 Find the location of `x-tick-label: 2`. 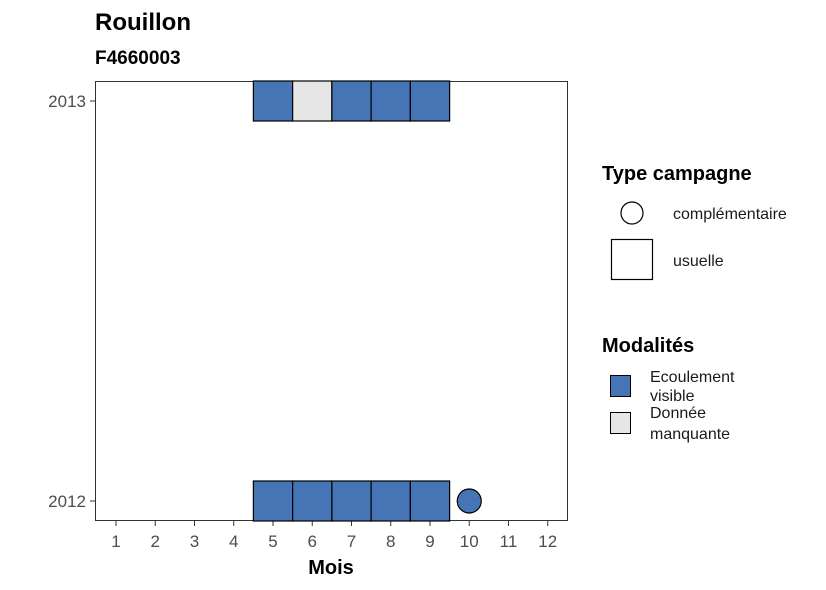

x-tick-label: 2 is located at coordinates (155, 541).